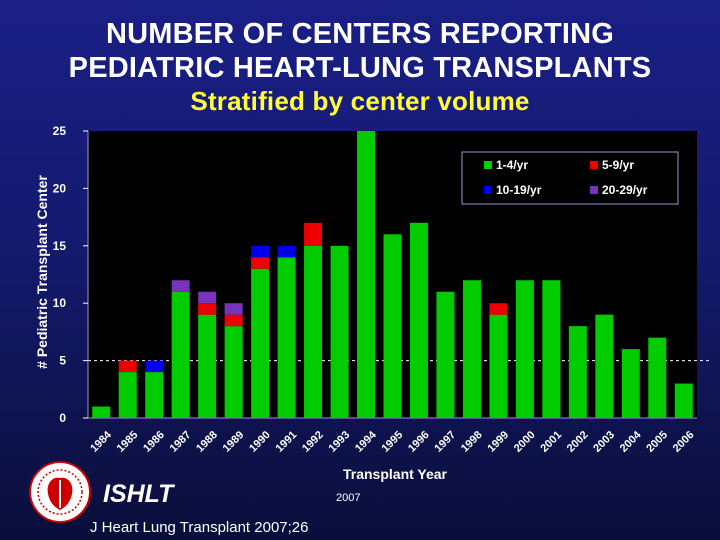 The height and width of the screenshot is (540, 720). Describe the element at coordinates (570, 178) in the screenshot. I see `legend-box` at that location.